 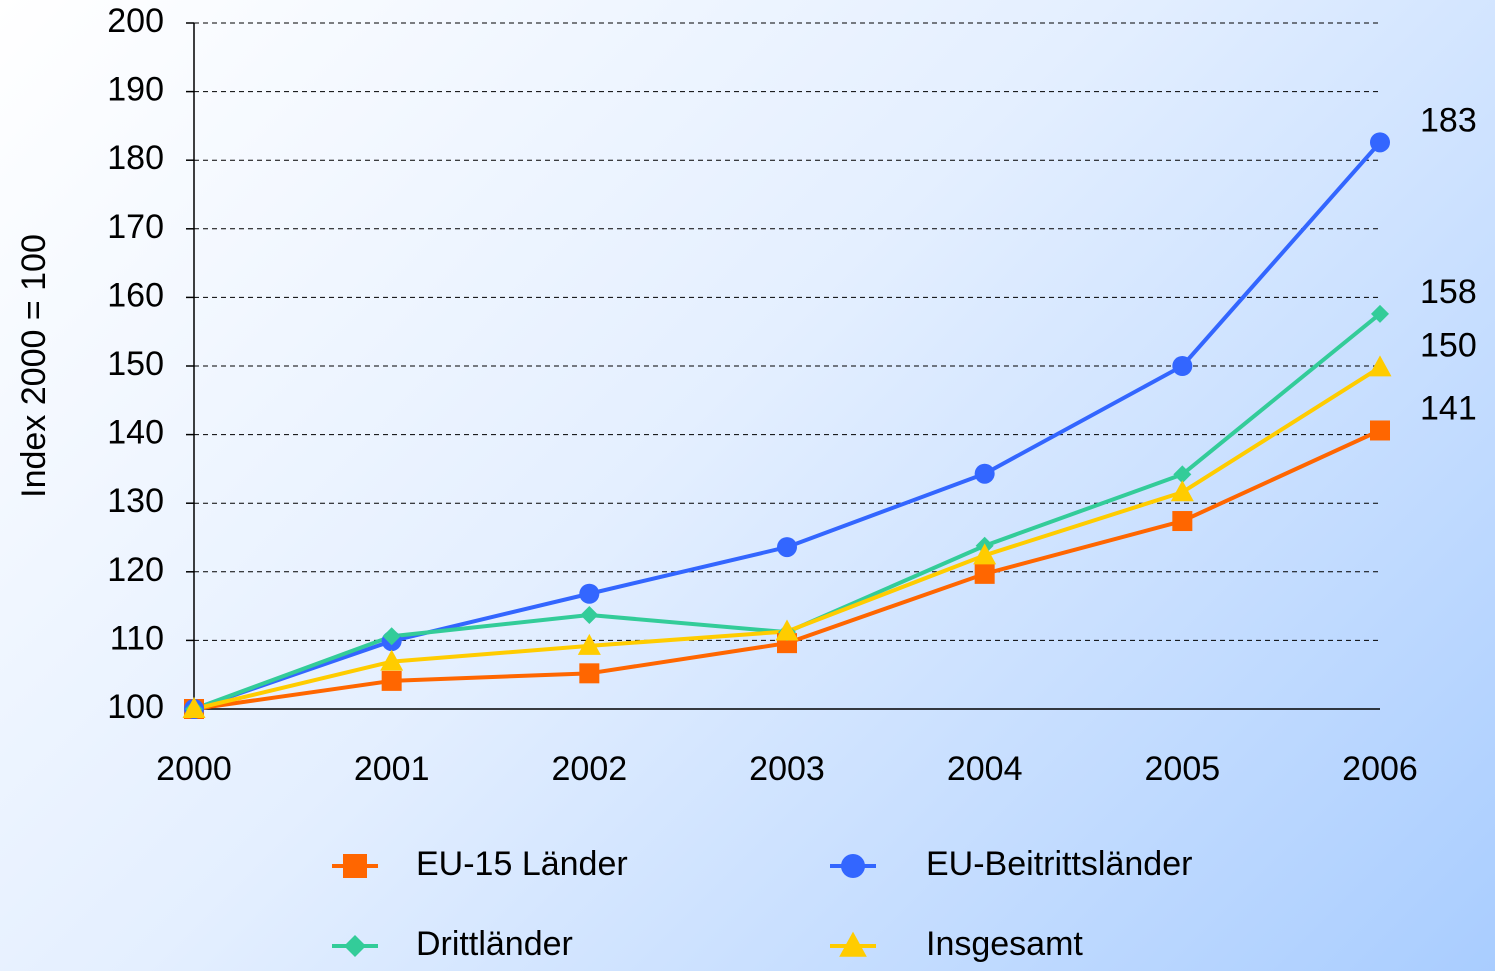 What do you see at coordinates (135, 707) in the screenshot?
I see `y-tick-label: 100` at bounding box center [135, 707].